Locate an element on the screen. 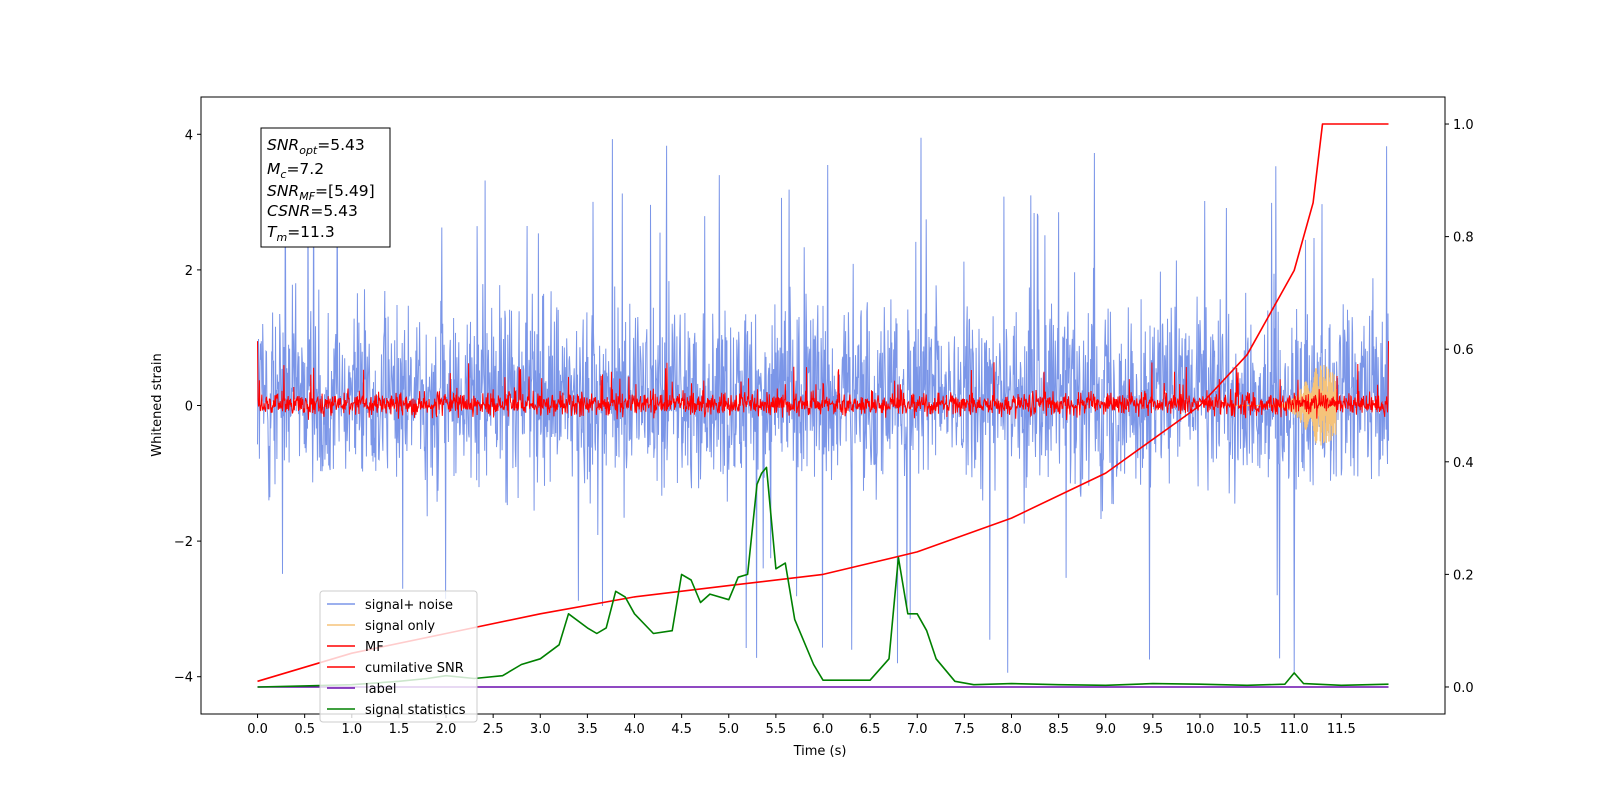 This screenshot has height=800, width=1600. x-tick-label: 6.0 is located at coordinates (823, 729).